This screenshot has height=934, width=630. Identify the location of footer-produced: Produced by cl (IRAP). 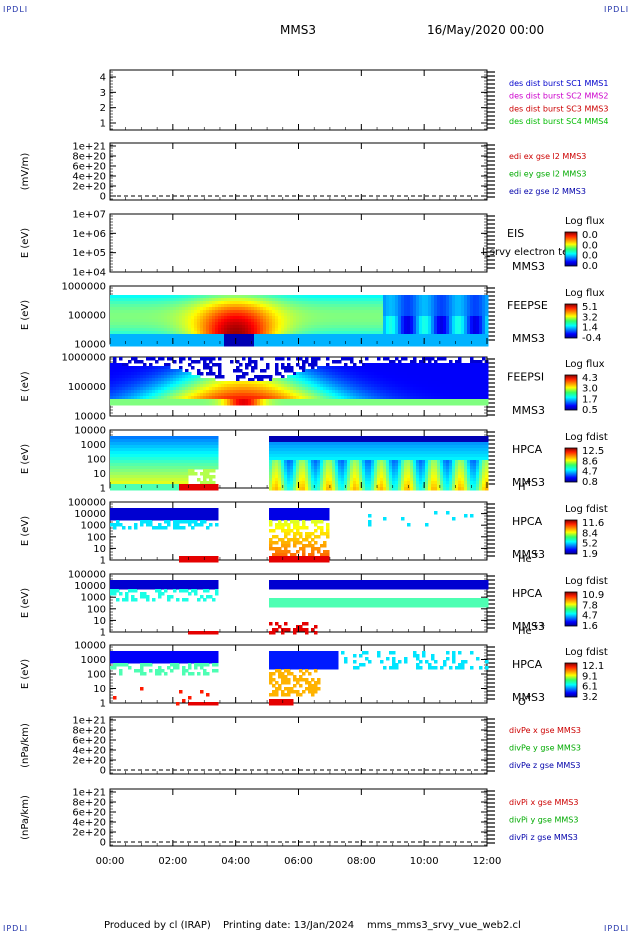
(157, 925).